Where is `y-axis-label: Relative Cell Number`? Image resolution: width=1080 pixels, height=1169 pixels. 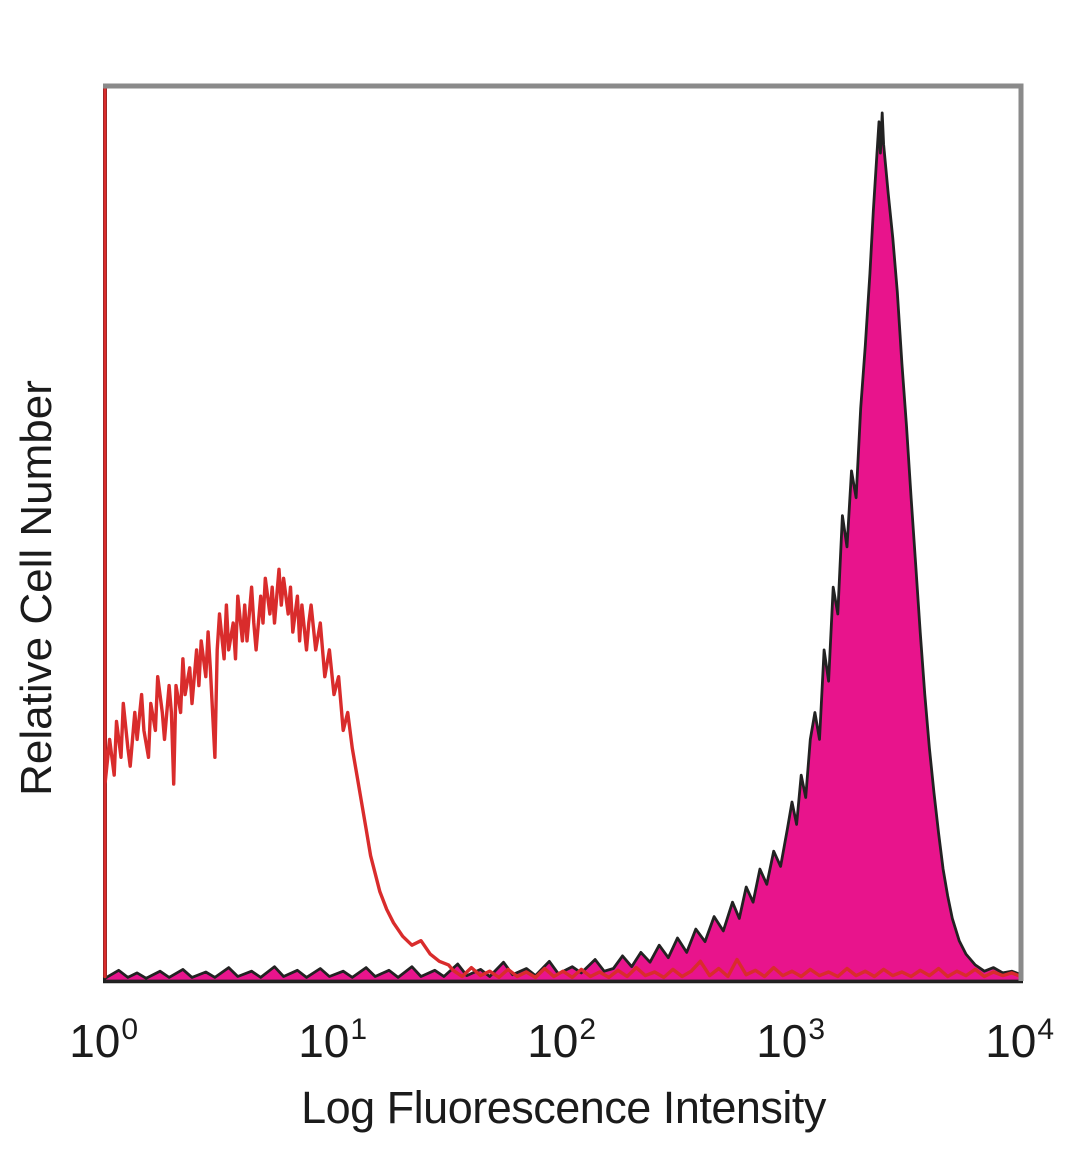 y-axis-label: Relative Cell Number is located at coordinates (36, 588).